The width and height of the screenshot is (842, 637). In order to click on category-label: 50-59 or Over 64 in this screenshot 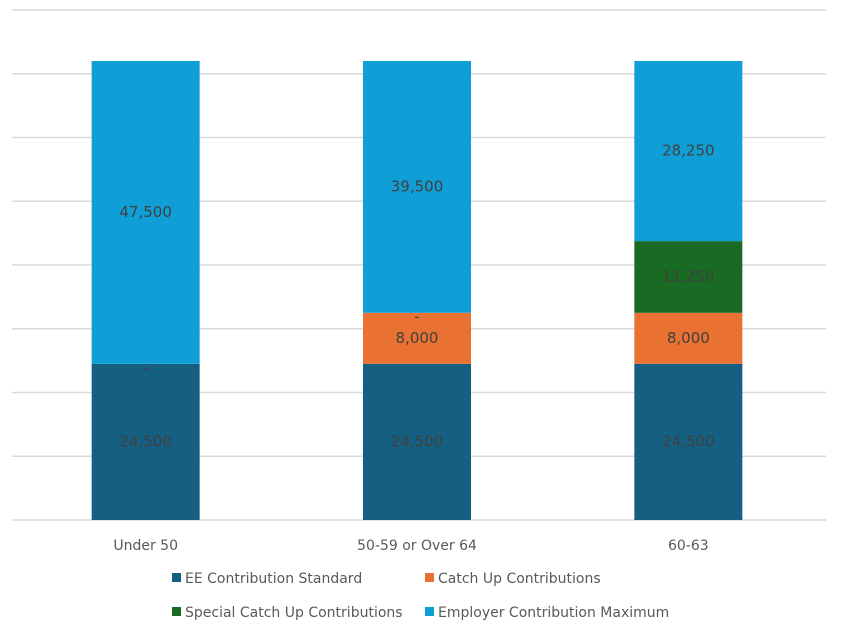, I will do `click(417, 546)`.